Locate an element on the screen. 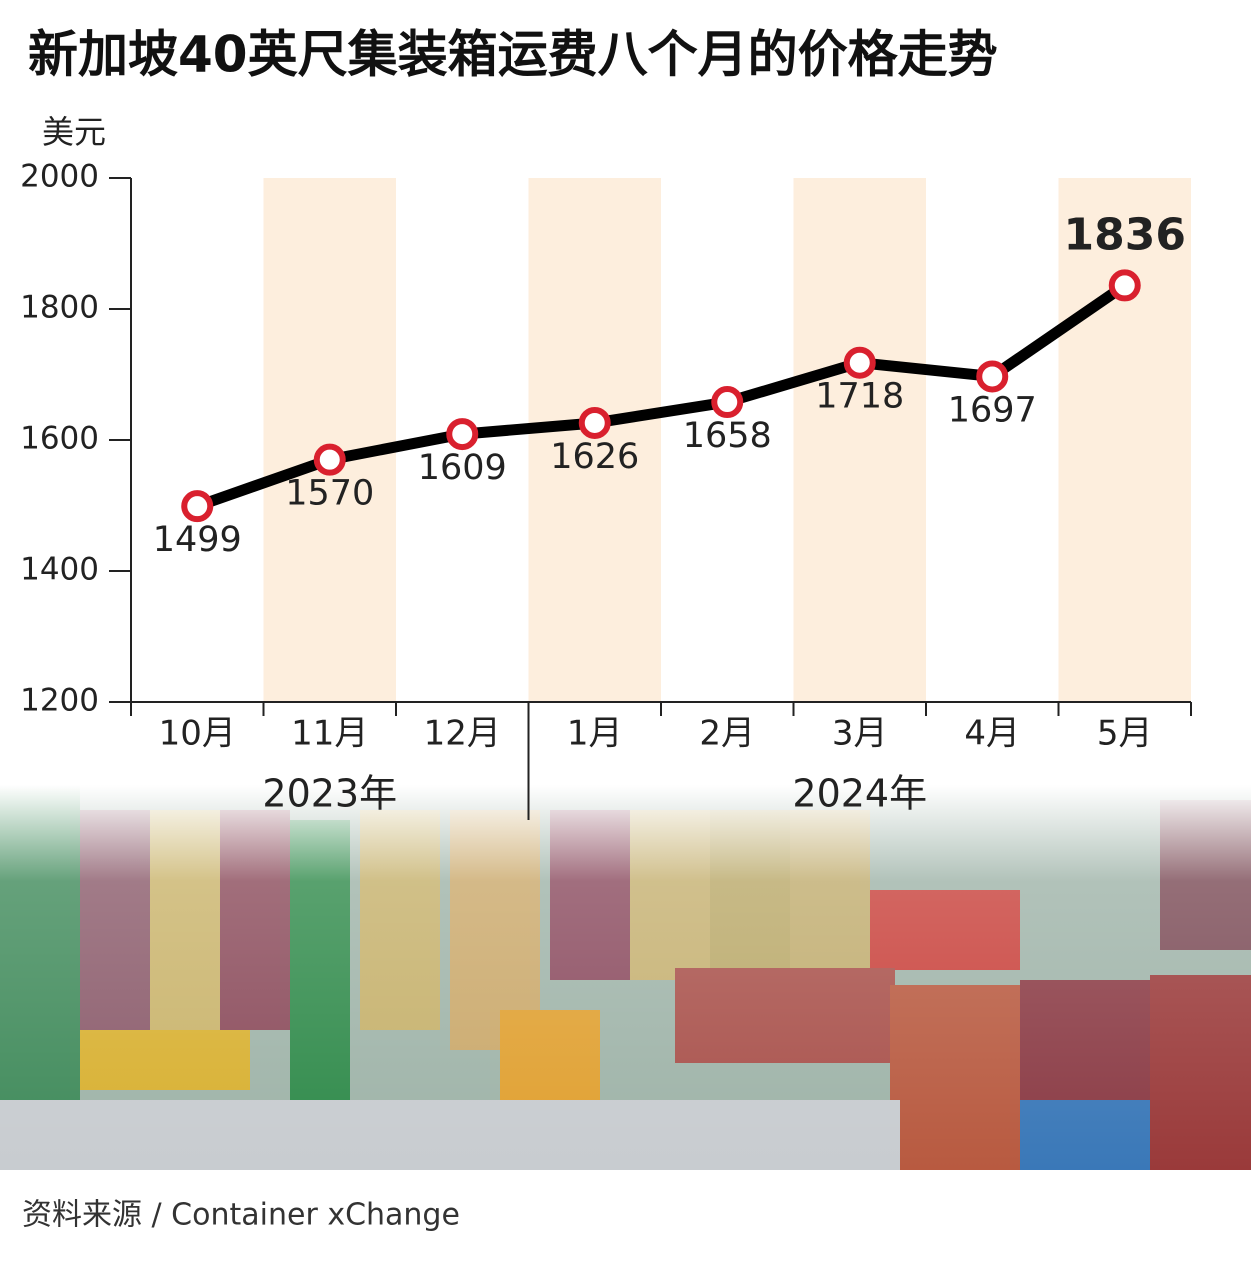  x-tick-label: 5月 is located at coordinates (1125, 734).